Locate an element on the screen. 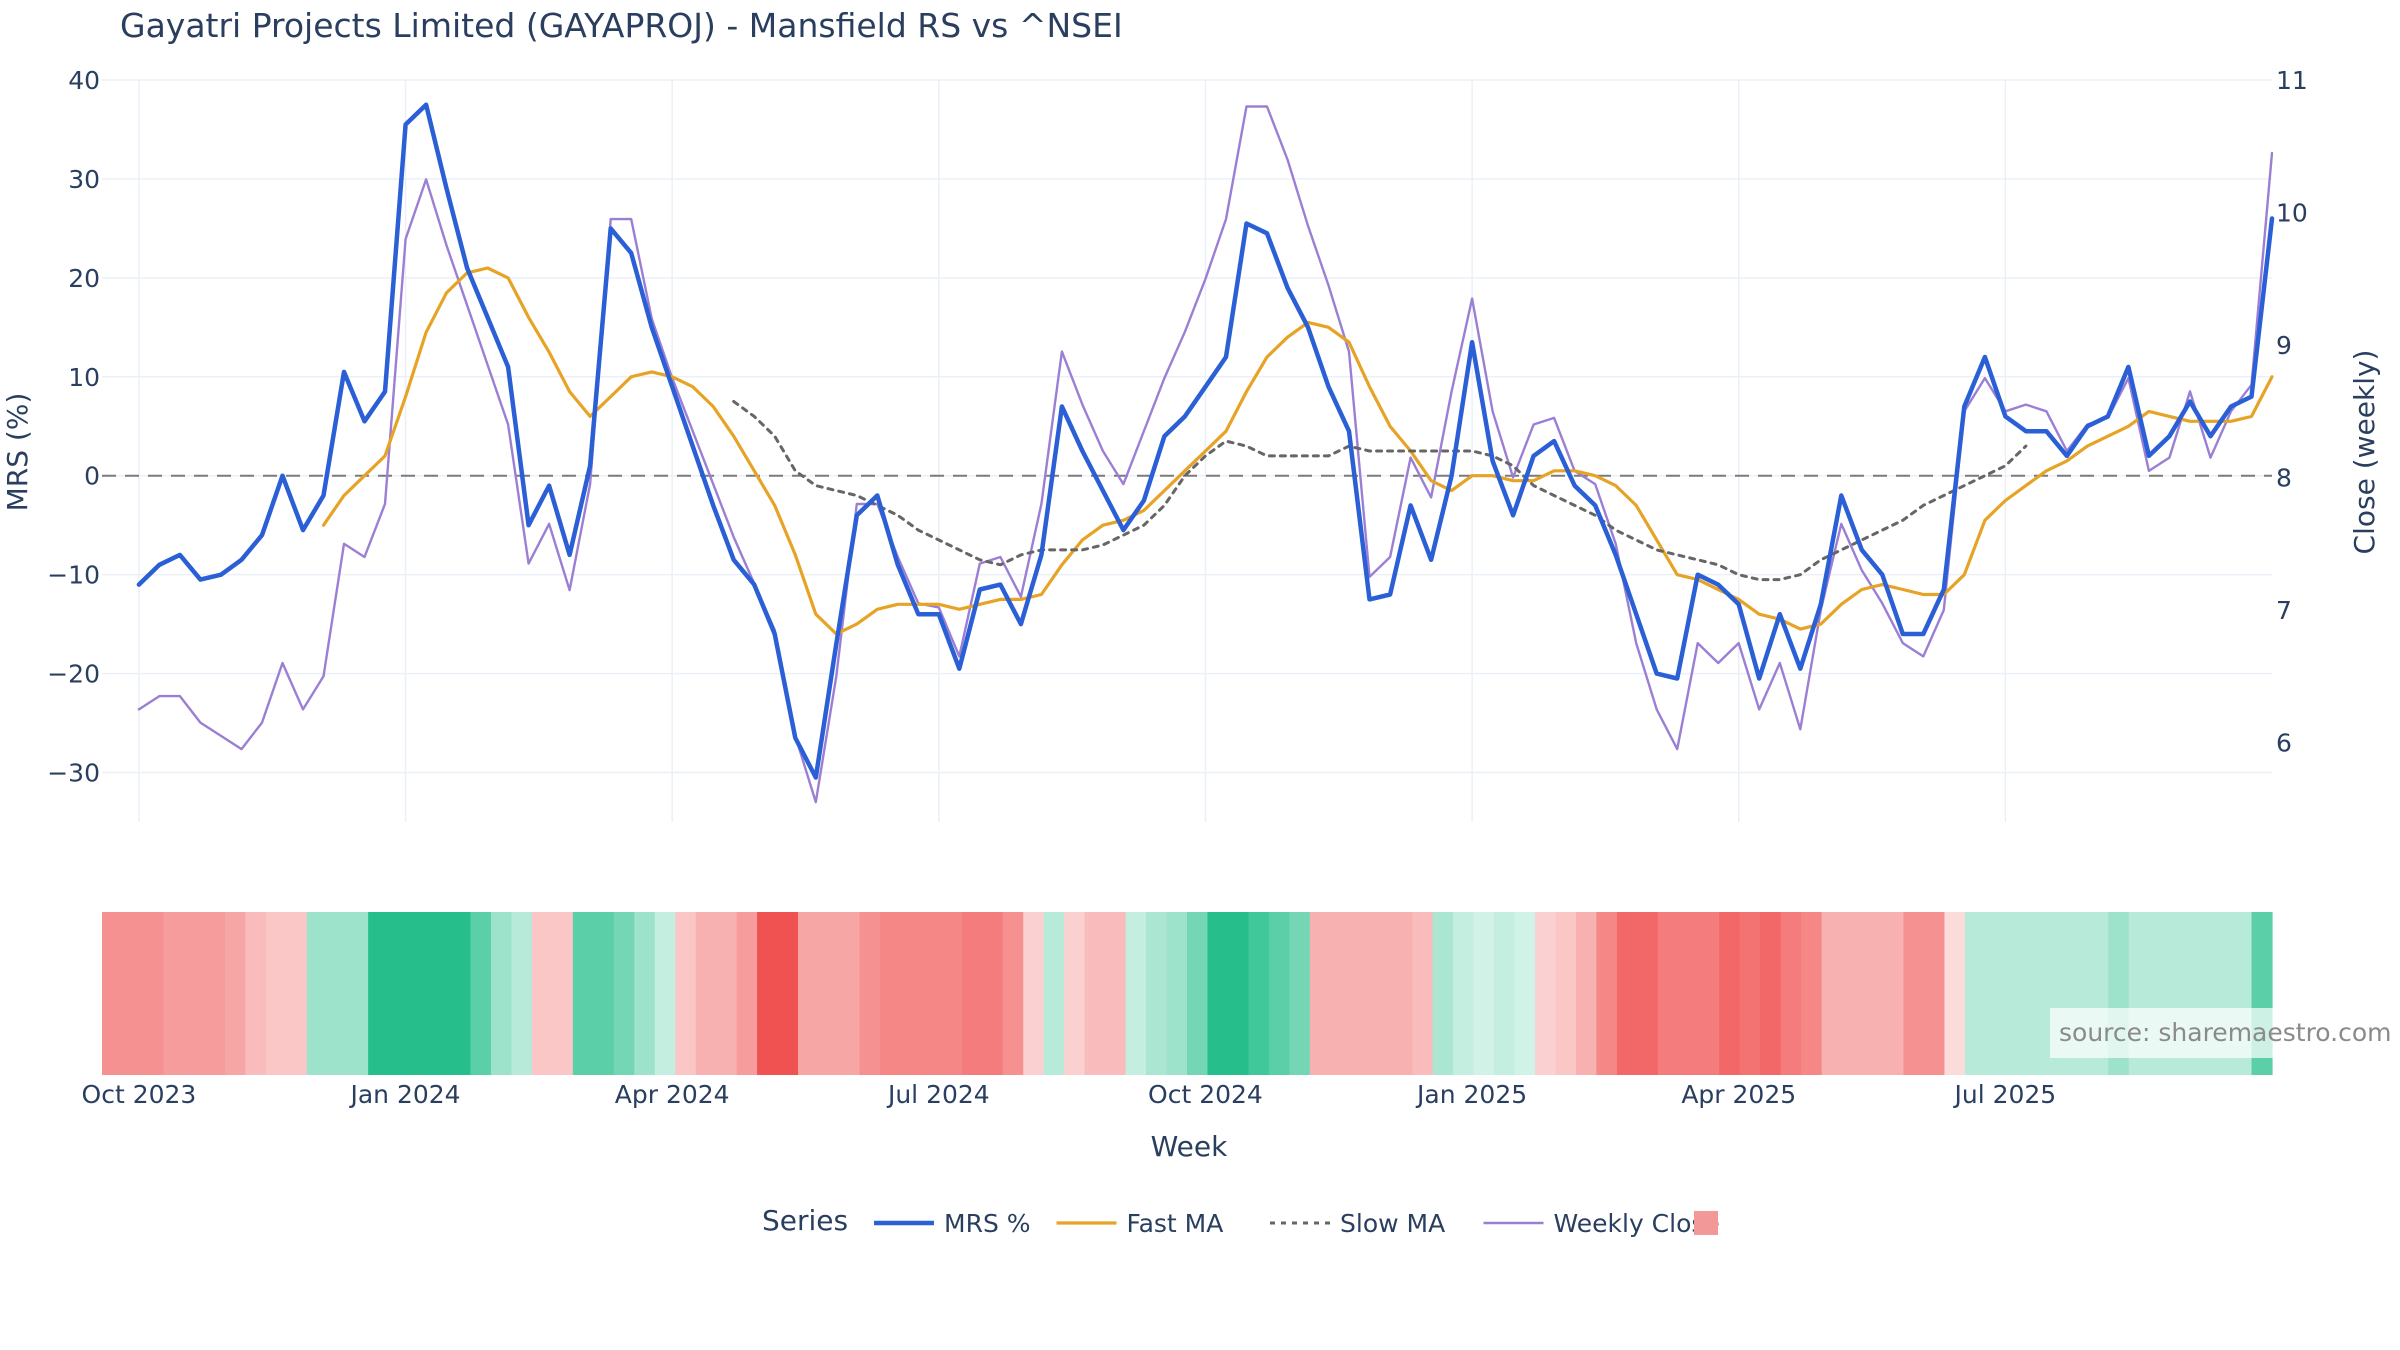 The height and width of the screenshot is (1350, 2400). x-axis-title: Week is located at coordinates (1189, 1146).